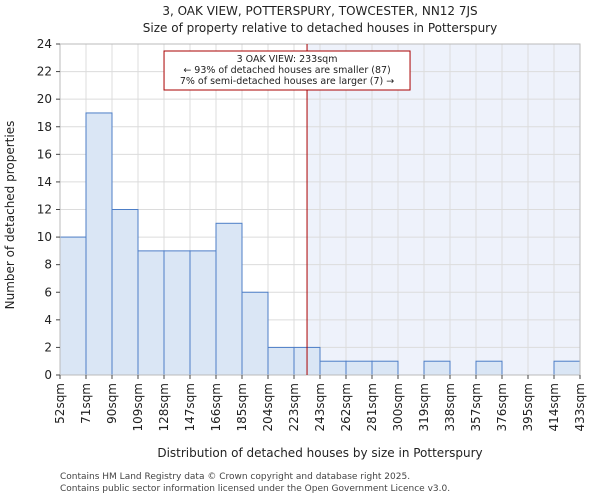  Describe the element at coordinates (44, 44) in the screenshot. I see `y-tick-label: 24` at that location.